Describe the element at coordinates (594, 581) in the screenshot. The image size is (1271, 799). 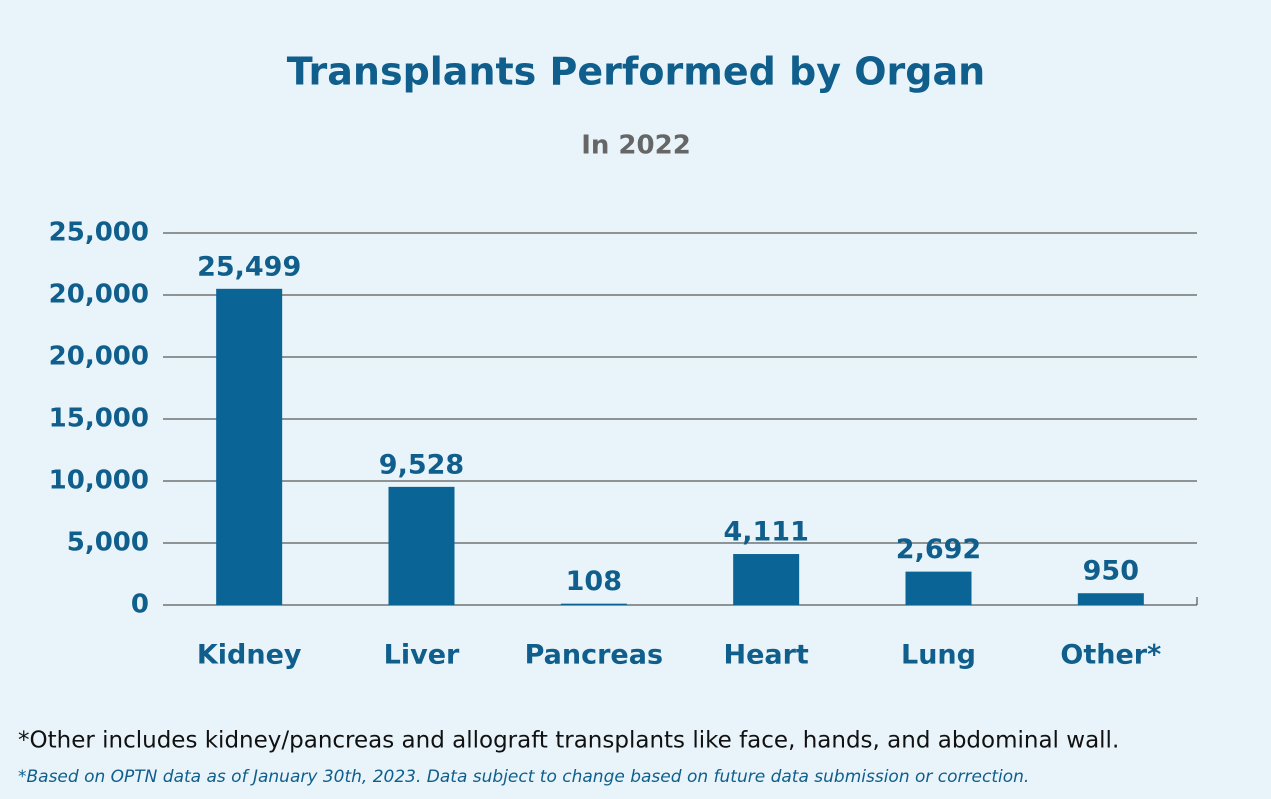
I see `data-label: 108` at that location.